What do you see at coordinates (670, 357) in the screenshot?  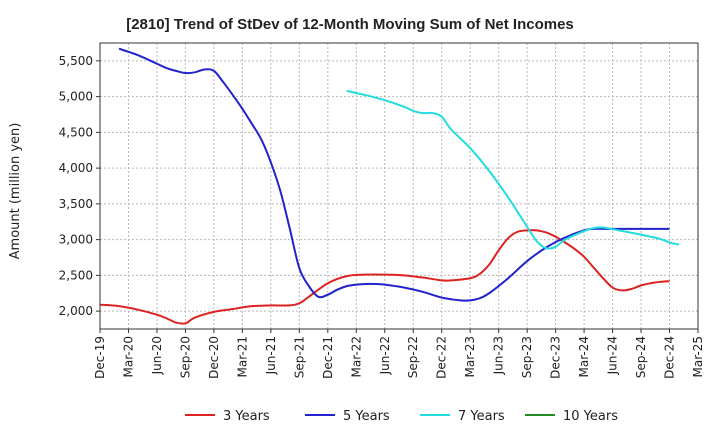 I see `x-tick-label: Dec-24` at bounding box center [670, 357].